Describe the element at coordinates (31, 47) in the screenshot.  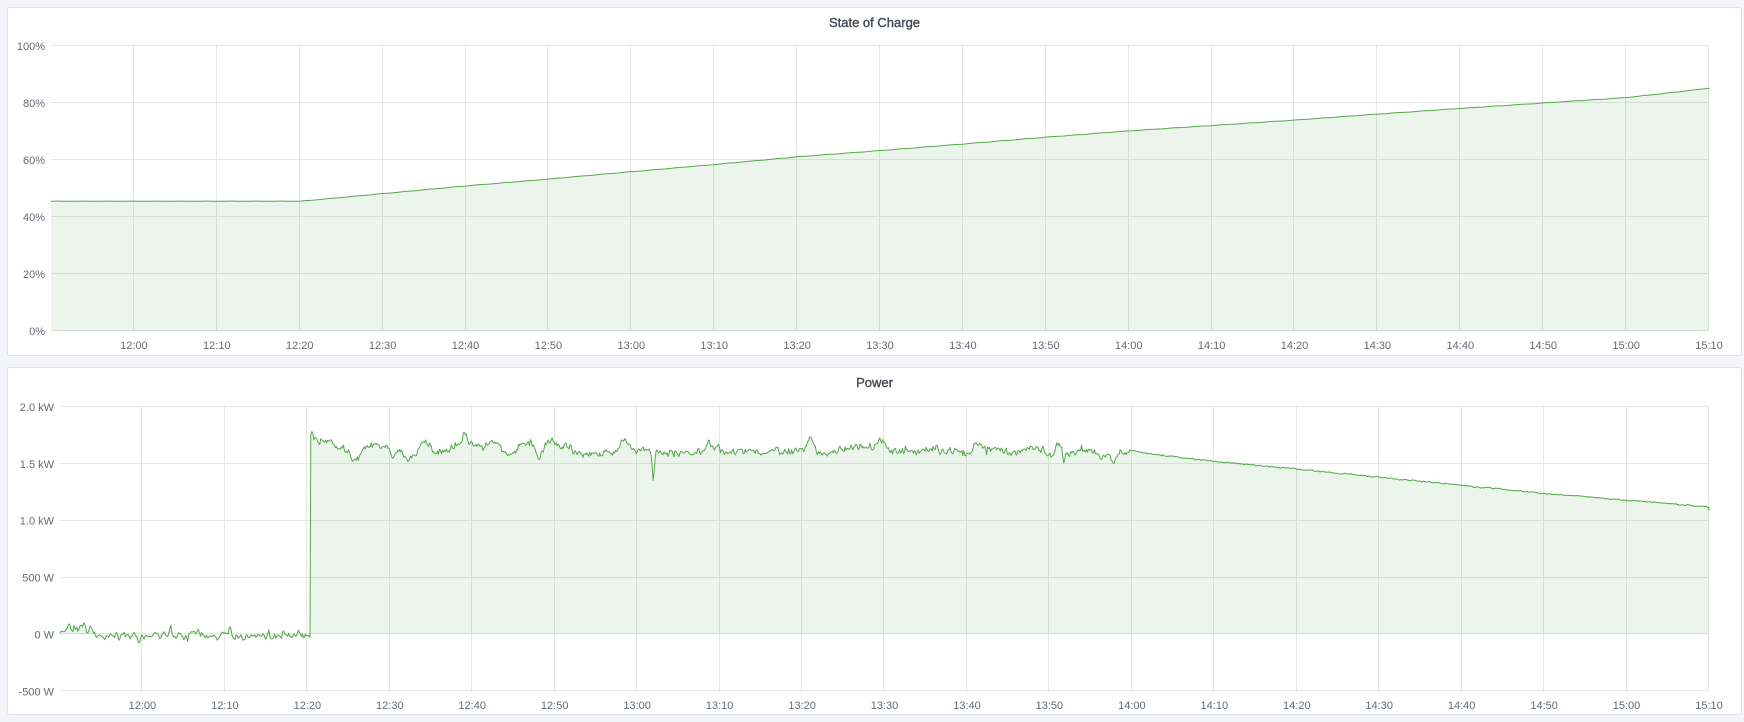
I see `svg-text: 100%` at that location.